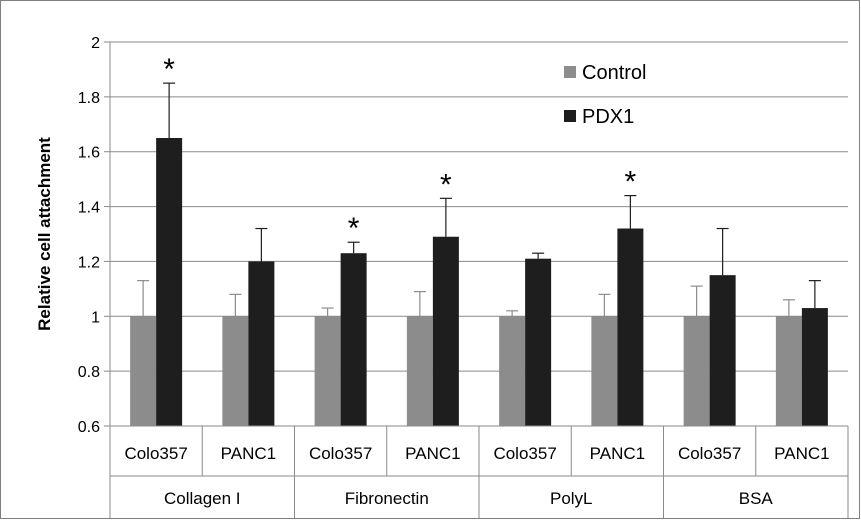 This screenshot has width=861, height=520. Describe the element at coordinates (605, 95) in the screenshot. I see `legend: Control PDX1` at that location.